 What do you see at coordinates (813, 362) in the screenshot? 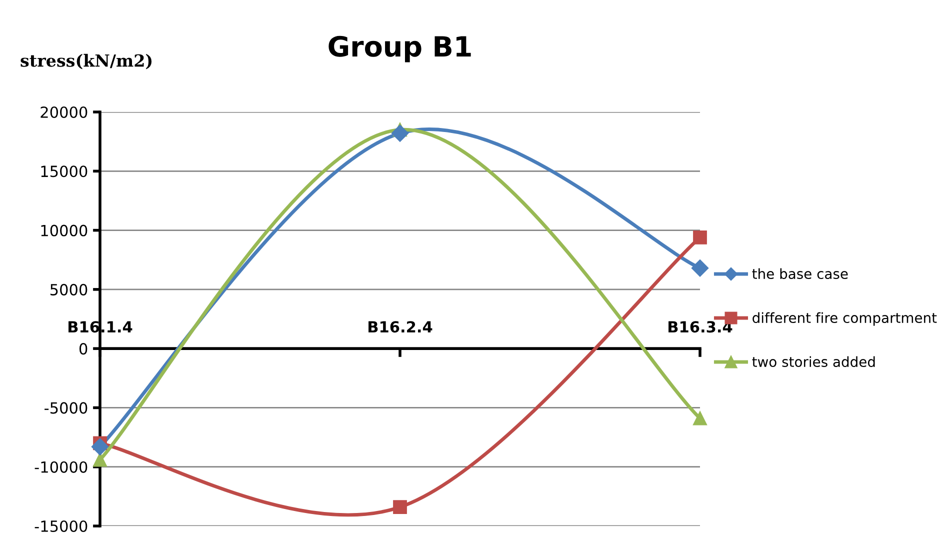
I see `legend-label: two stories added` at bounding box center [813, 362].